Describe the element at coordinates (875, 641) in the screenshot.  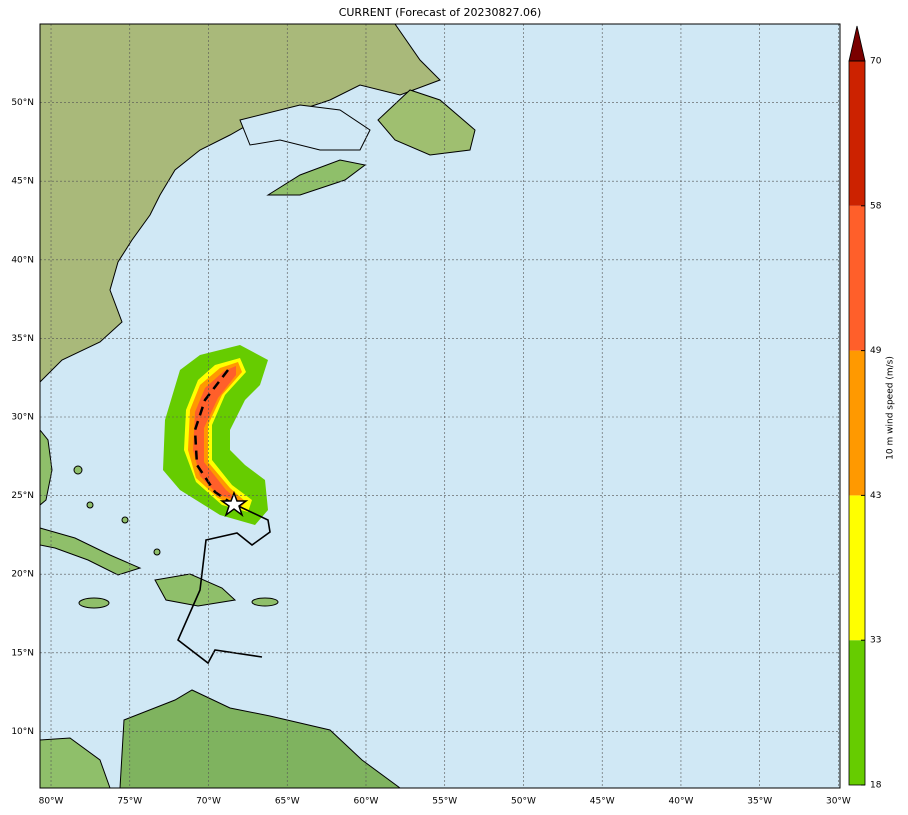
I see `colorbar-tick-label: 33` at that location.